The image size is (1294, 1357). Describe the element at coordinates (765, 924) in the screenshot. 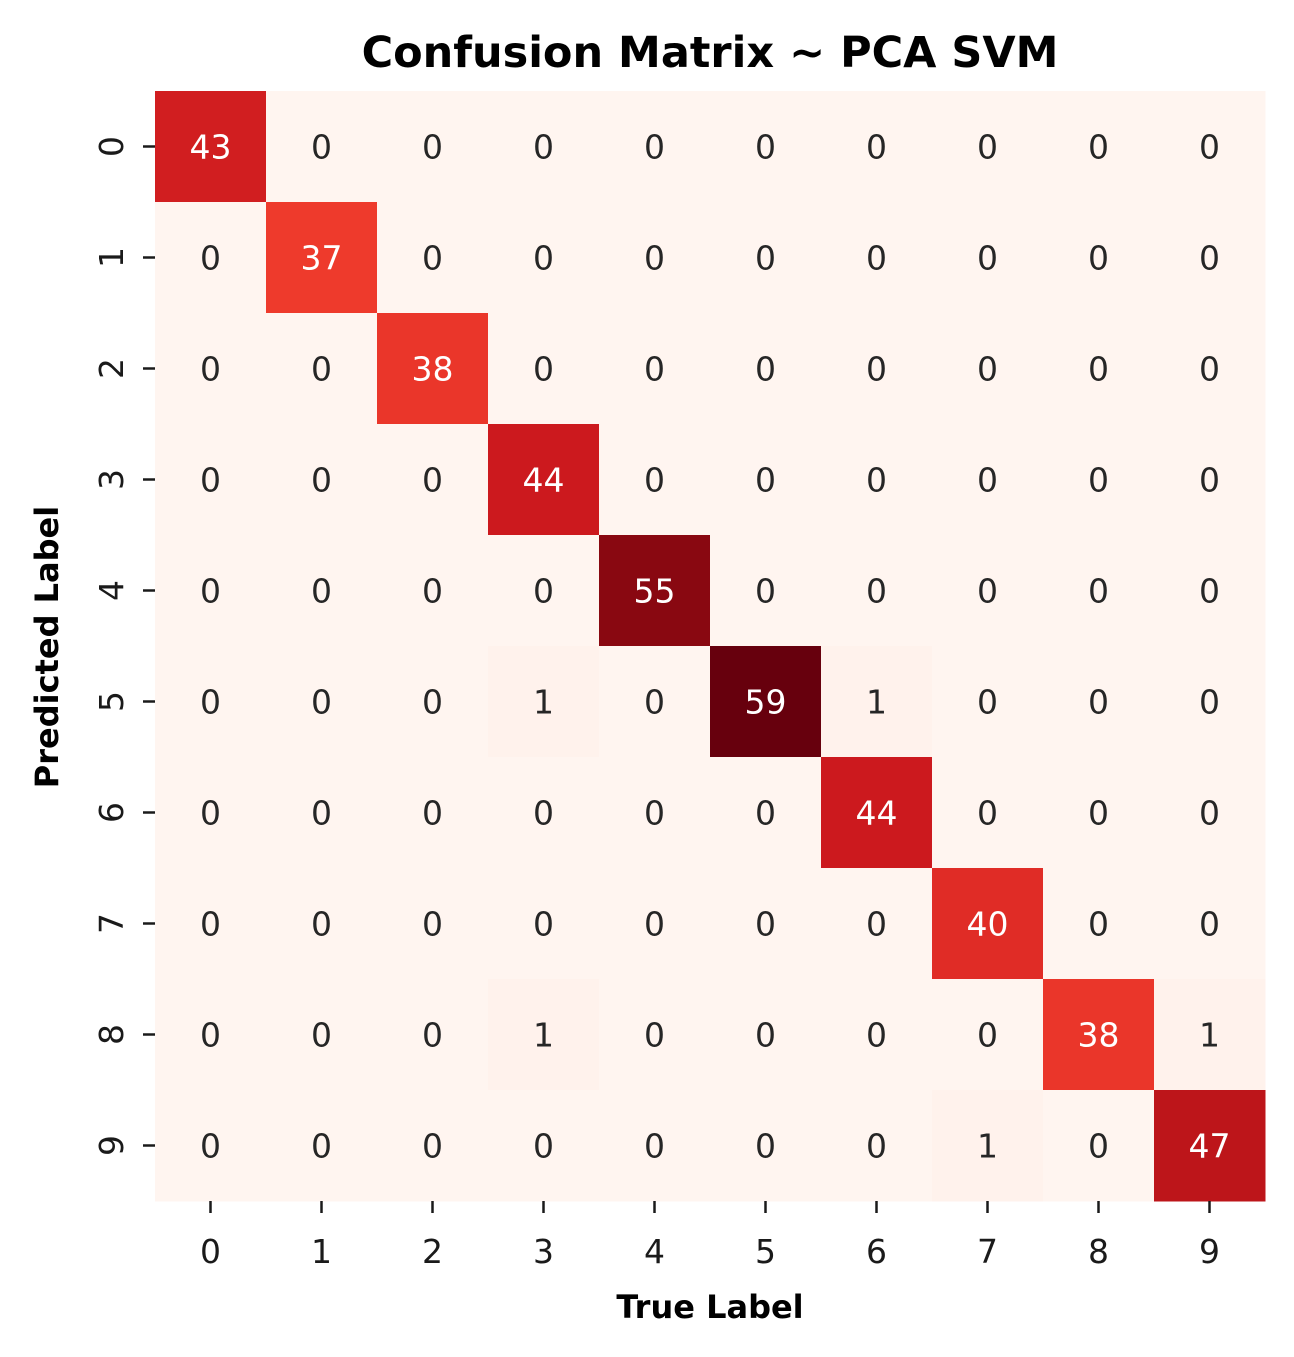

I see `cell-value-7-5: 0` at that location.